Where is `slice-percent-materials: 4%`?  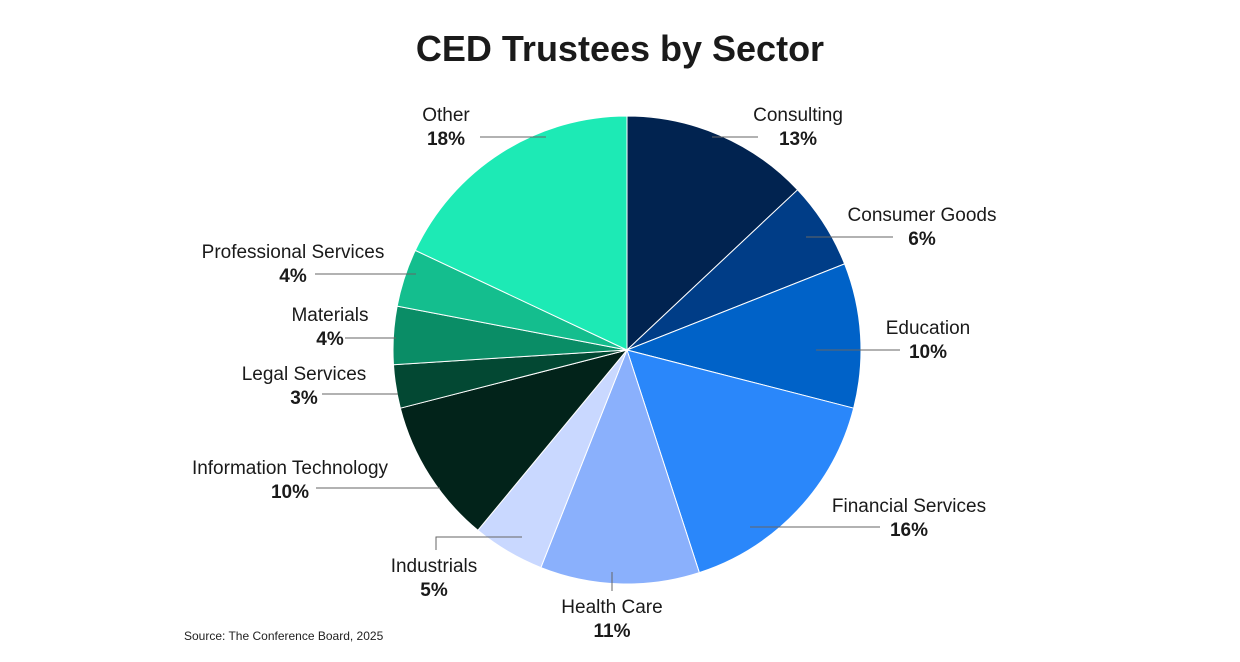
slice-percent-materials: 4% is located at coordinates (330, 339).